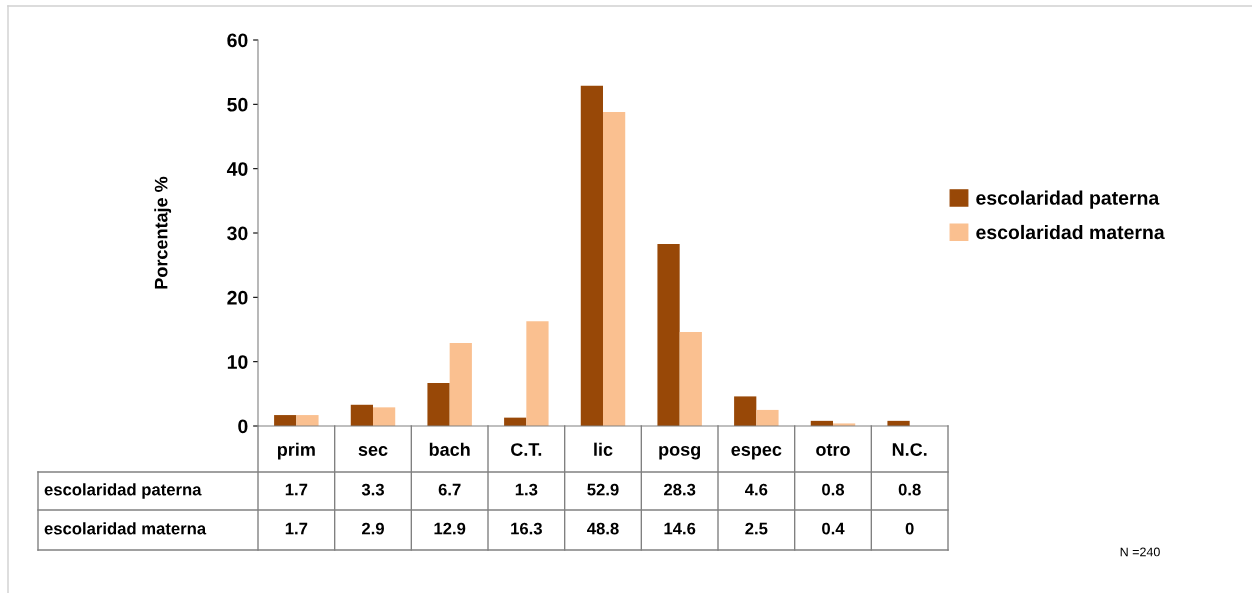 The image size is (1252, 593). What do you see at coordinates (449, 489) in the screenshot?
I see `data-label: 6.7` at bounding box center [449, 489].